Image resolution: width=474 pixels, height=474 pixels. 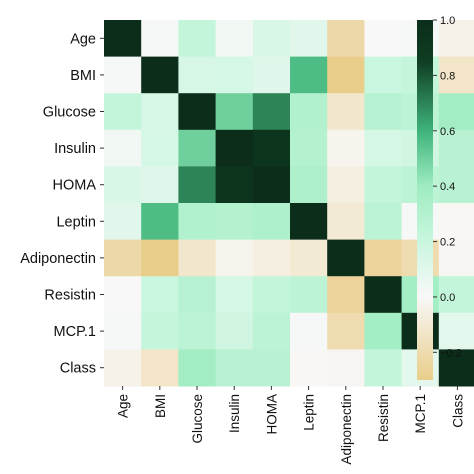 What do you see at coordinates (309, 185) in the screenshot?
I see `heatmap-cell-homa-leptin` at bounding box center [309, 185].